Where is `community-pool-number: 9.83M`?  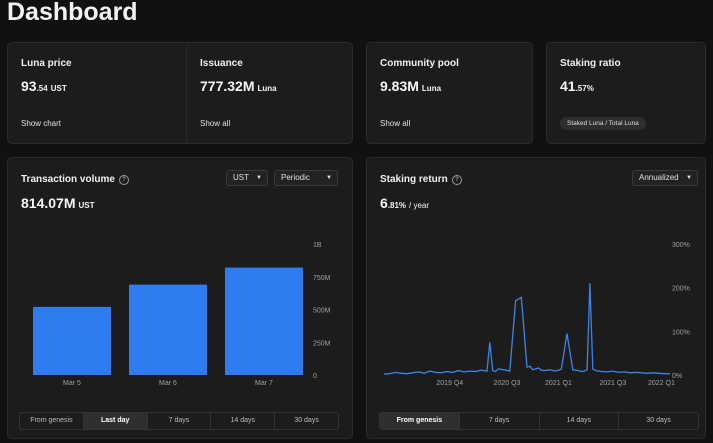
community-pool-number: 9.83M is located at coordinates (399, 86).